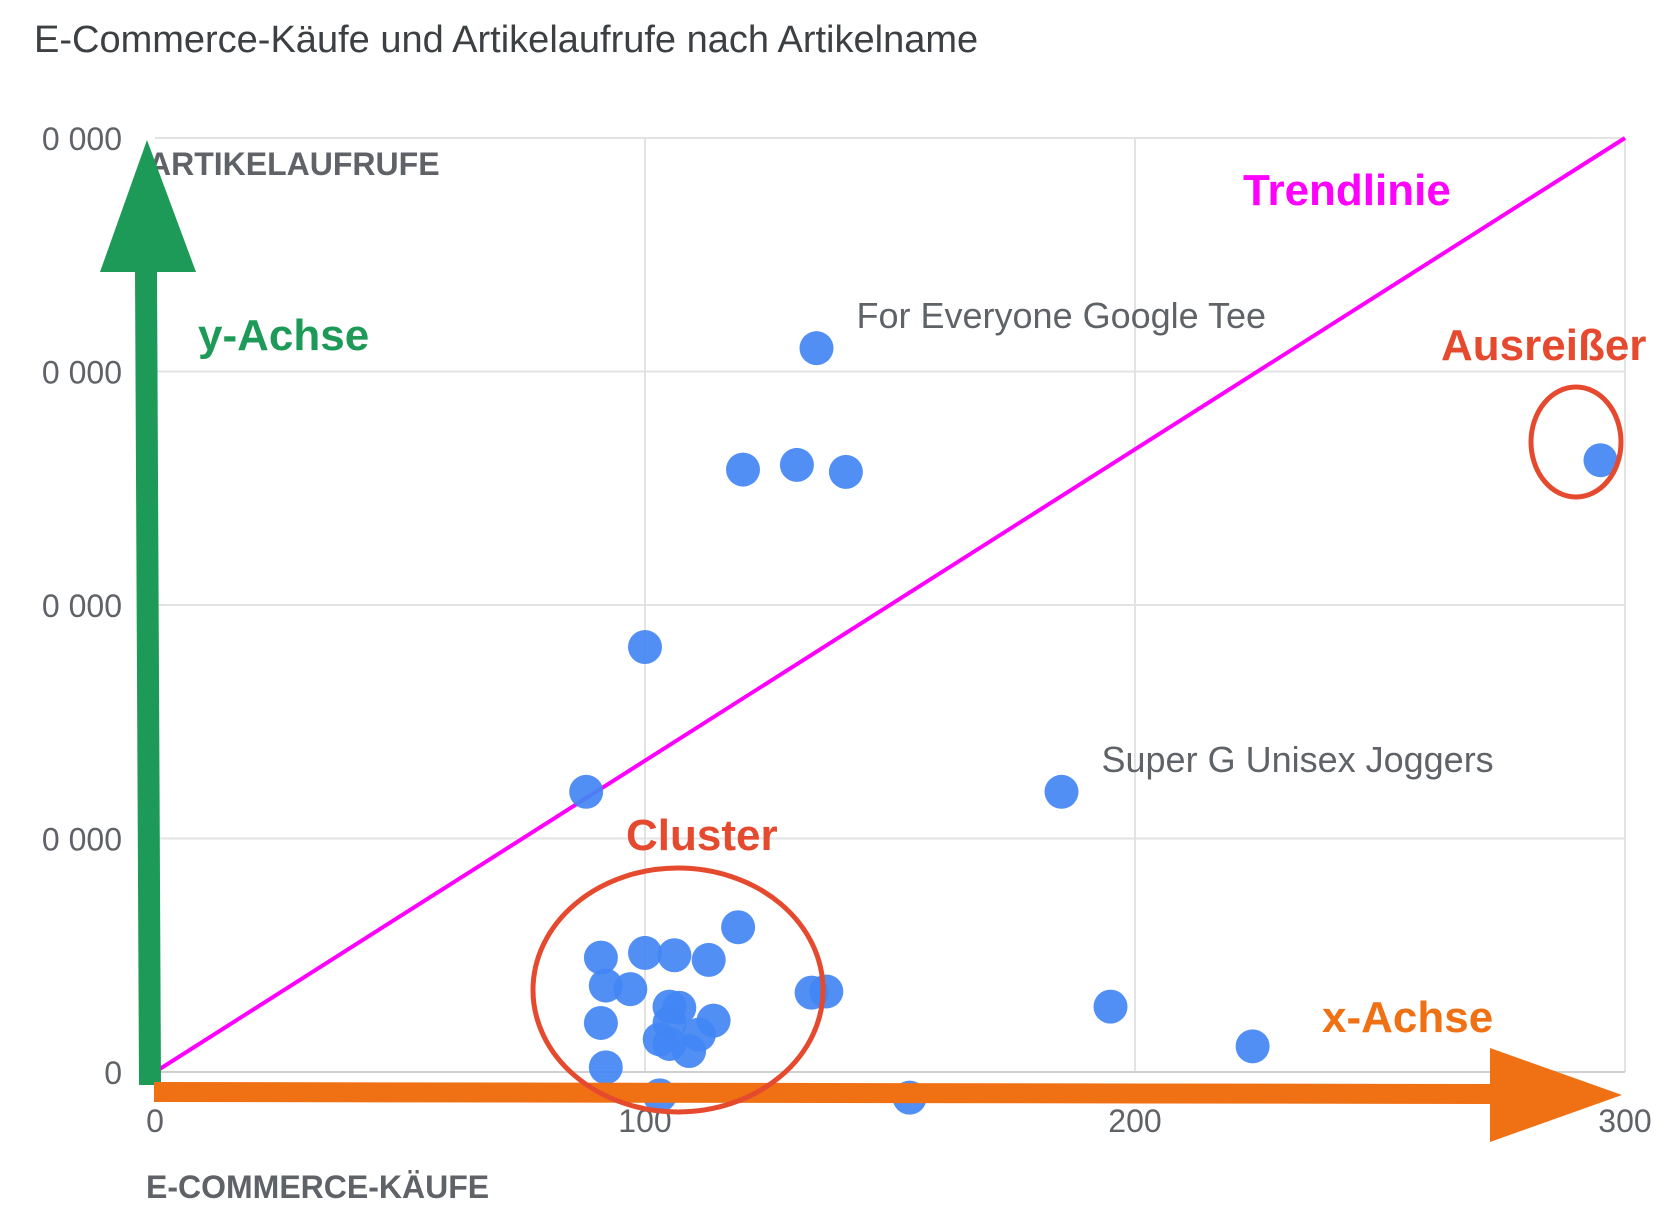 Image resolution: width=1676 pixels, height=1215 pixels. I want to click on x-axis-annotation: x-Achse, so click(1407, 1017).